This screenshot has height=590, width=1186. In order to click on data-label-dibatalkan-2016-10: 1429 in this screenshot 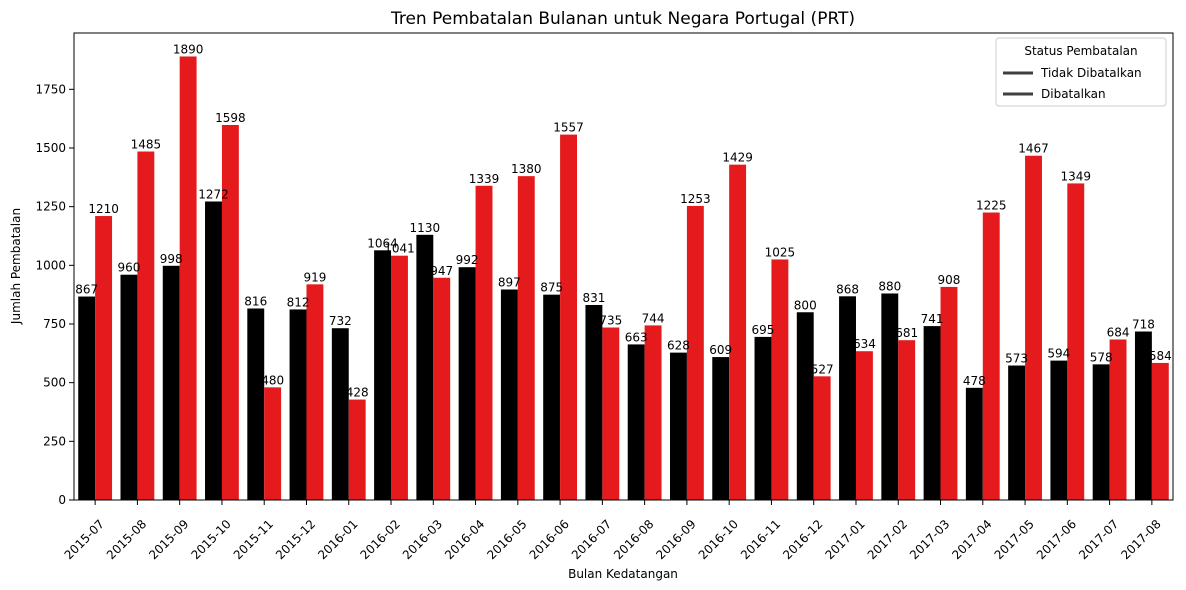, I will do `click(737, 158)`.